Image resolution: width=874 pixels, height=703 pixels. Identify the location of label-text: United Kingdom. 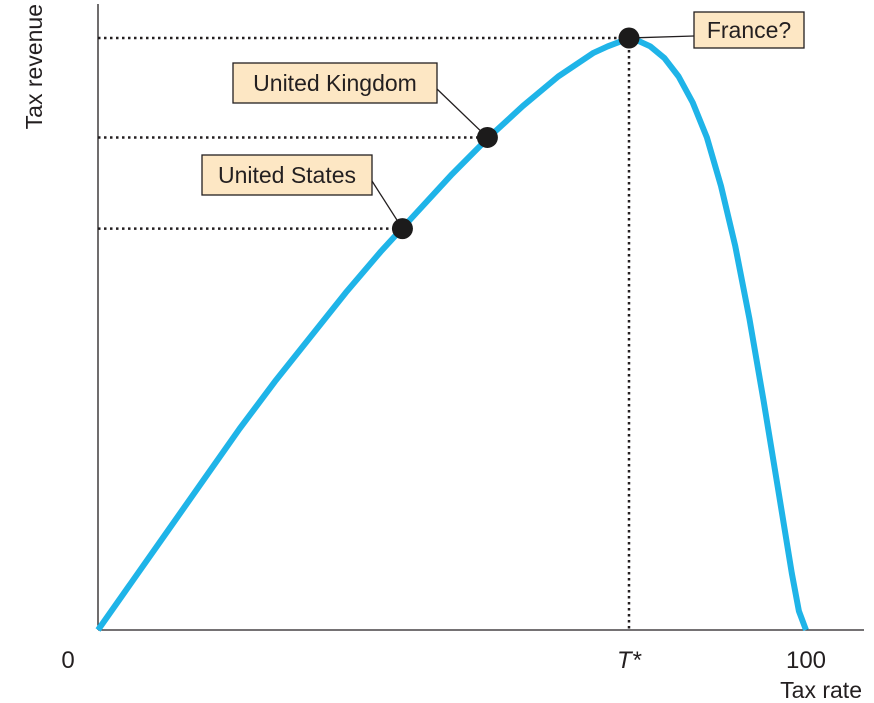
(335, 83).